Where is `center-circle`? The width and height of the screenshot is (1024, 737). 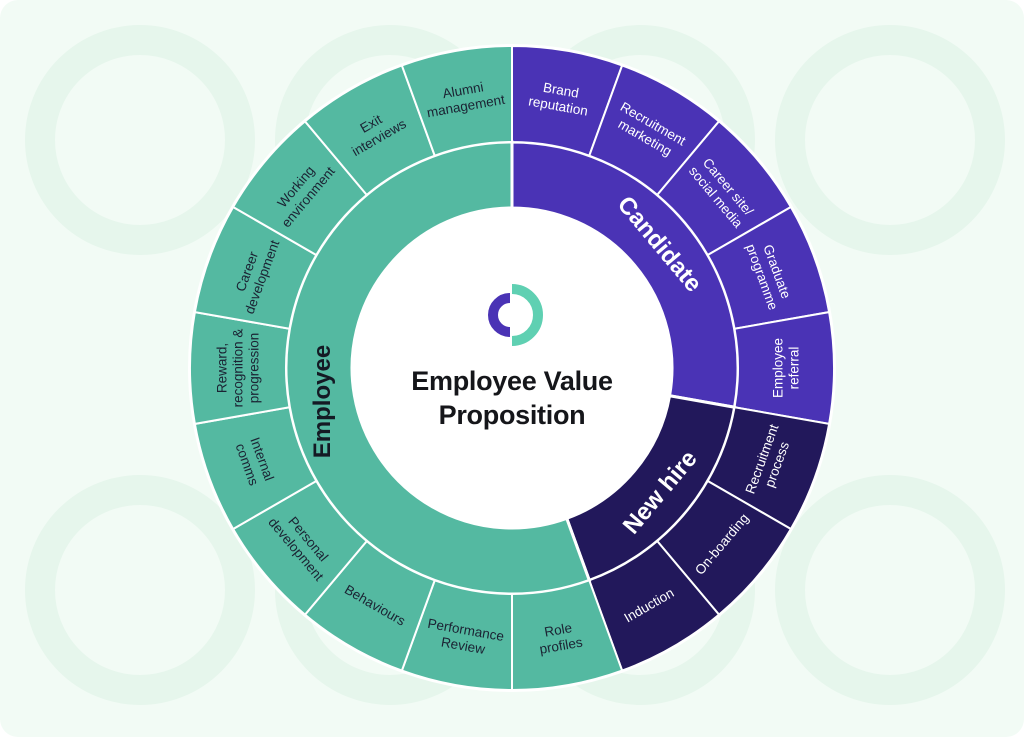
center-circle is located at coordinates (512, 368).